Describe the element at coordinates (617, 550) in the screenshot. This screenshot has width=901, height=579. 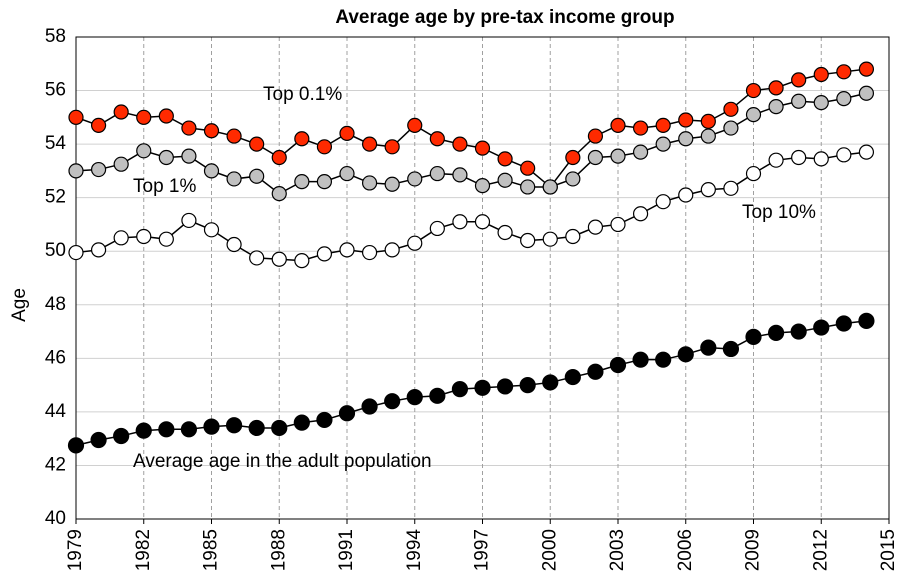
I see `x-tick-label: 2003` at that location.